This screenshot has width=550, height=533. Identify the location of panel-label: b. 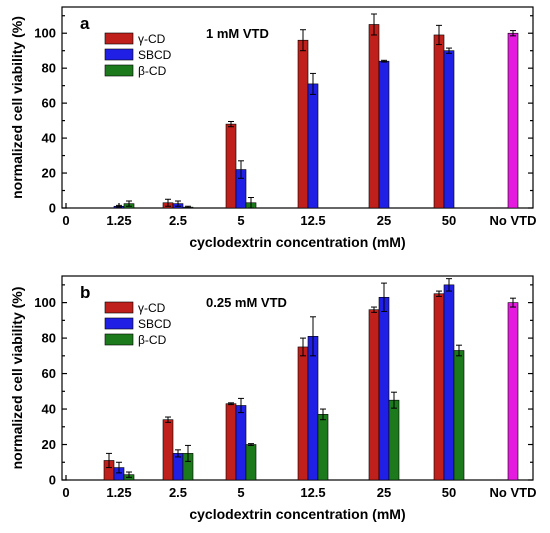
(85, 292).